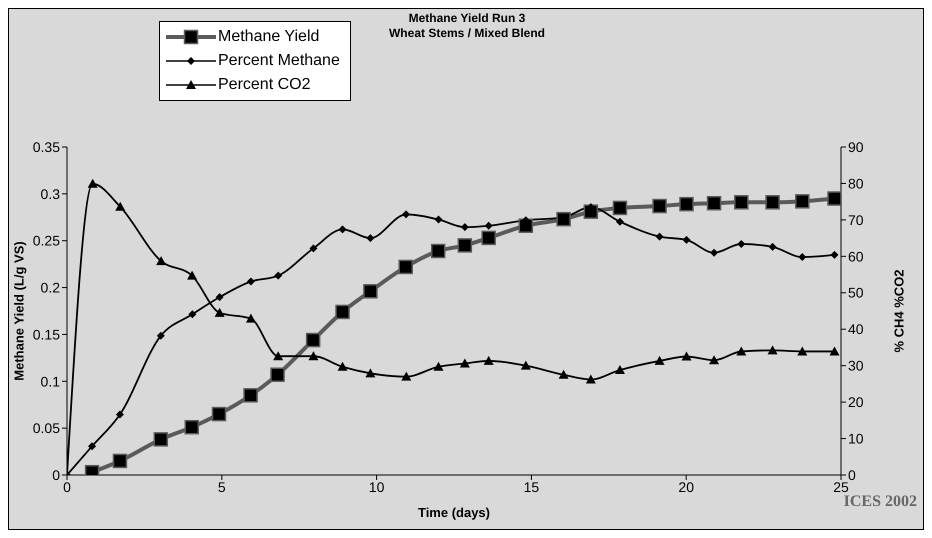 The width and height of the screenshot is (932, 538). What do you see at coordinates (856, 183) in the screenshot?
I see `y2-tick-label: 80` at bounding box center [856, 183].